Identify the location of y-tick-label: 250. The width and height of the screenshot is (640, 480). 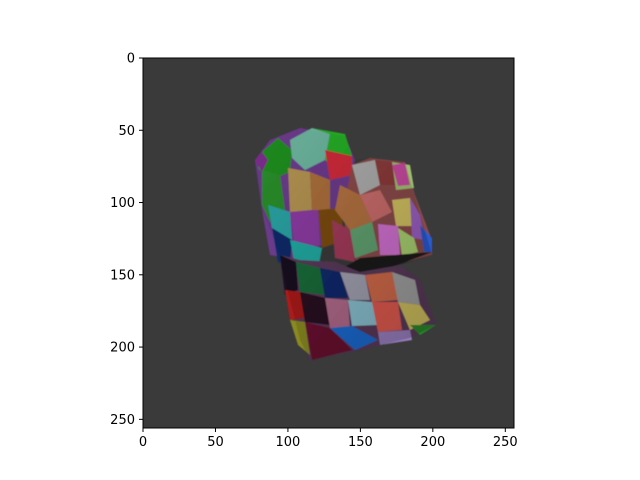
(122, 420).